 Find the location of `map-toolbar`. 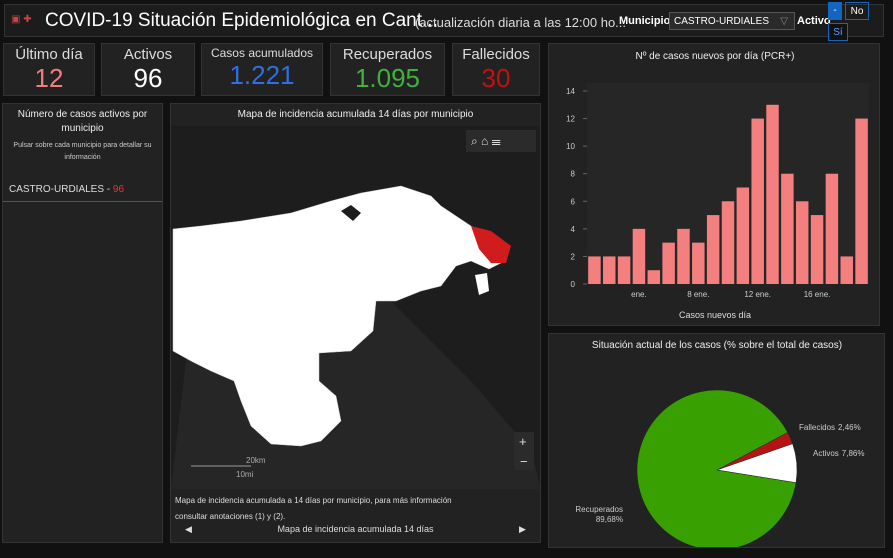

map-toolbar is located at coordinates (501, 141).